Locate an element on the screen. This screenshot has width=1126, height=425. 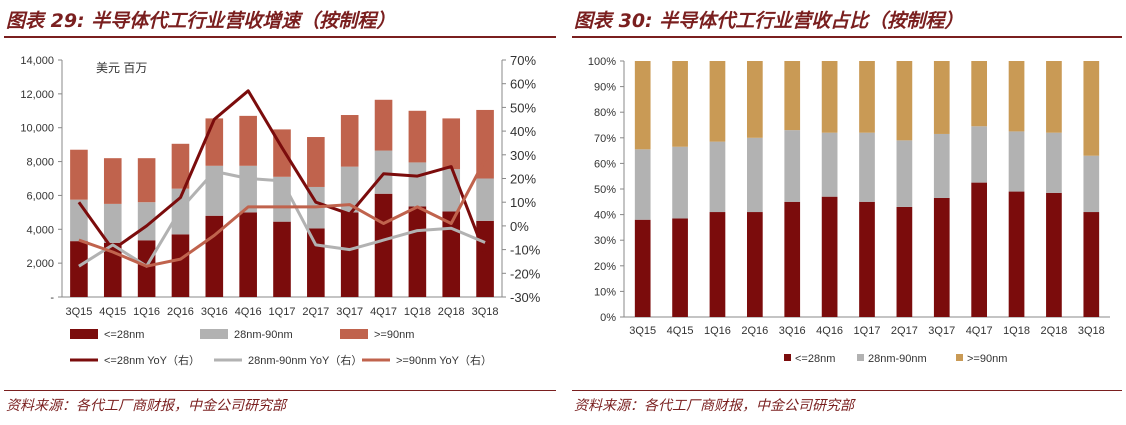
x-tick-label: 3Q17 is located at coordinates (349, 312).